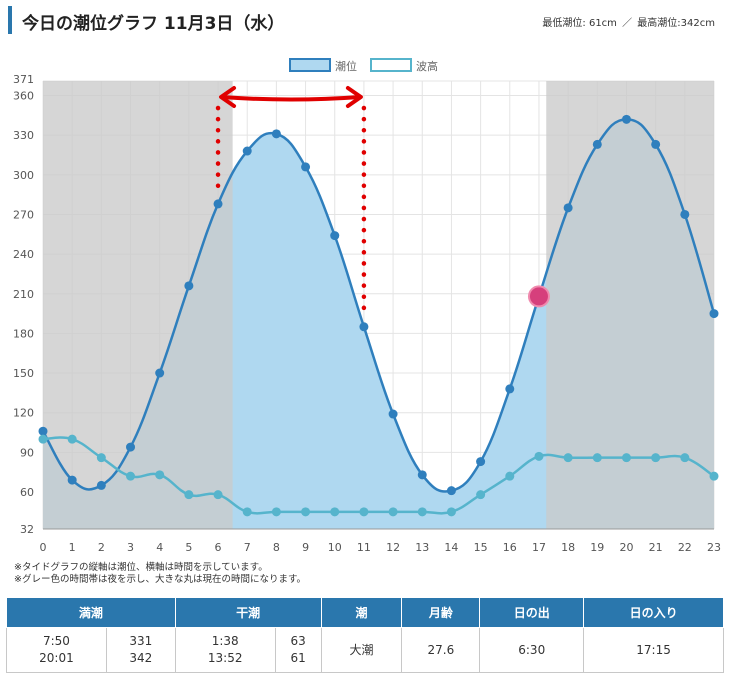 The image size is (733, 681). What do you see at coordinates (346, 66) in the screenshot?
I see `legend-label-tide: 潮位` at bounding box center [346, 66].